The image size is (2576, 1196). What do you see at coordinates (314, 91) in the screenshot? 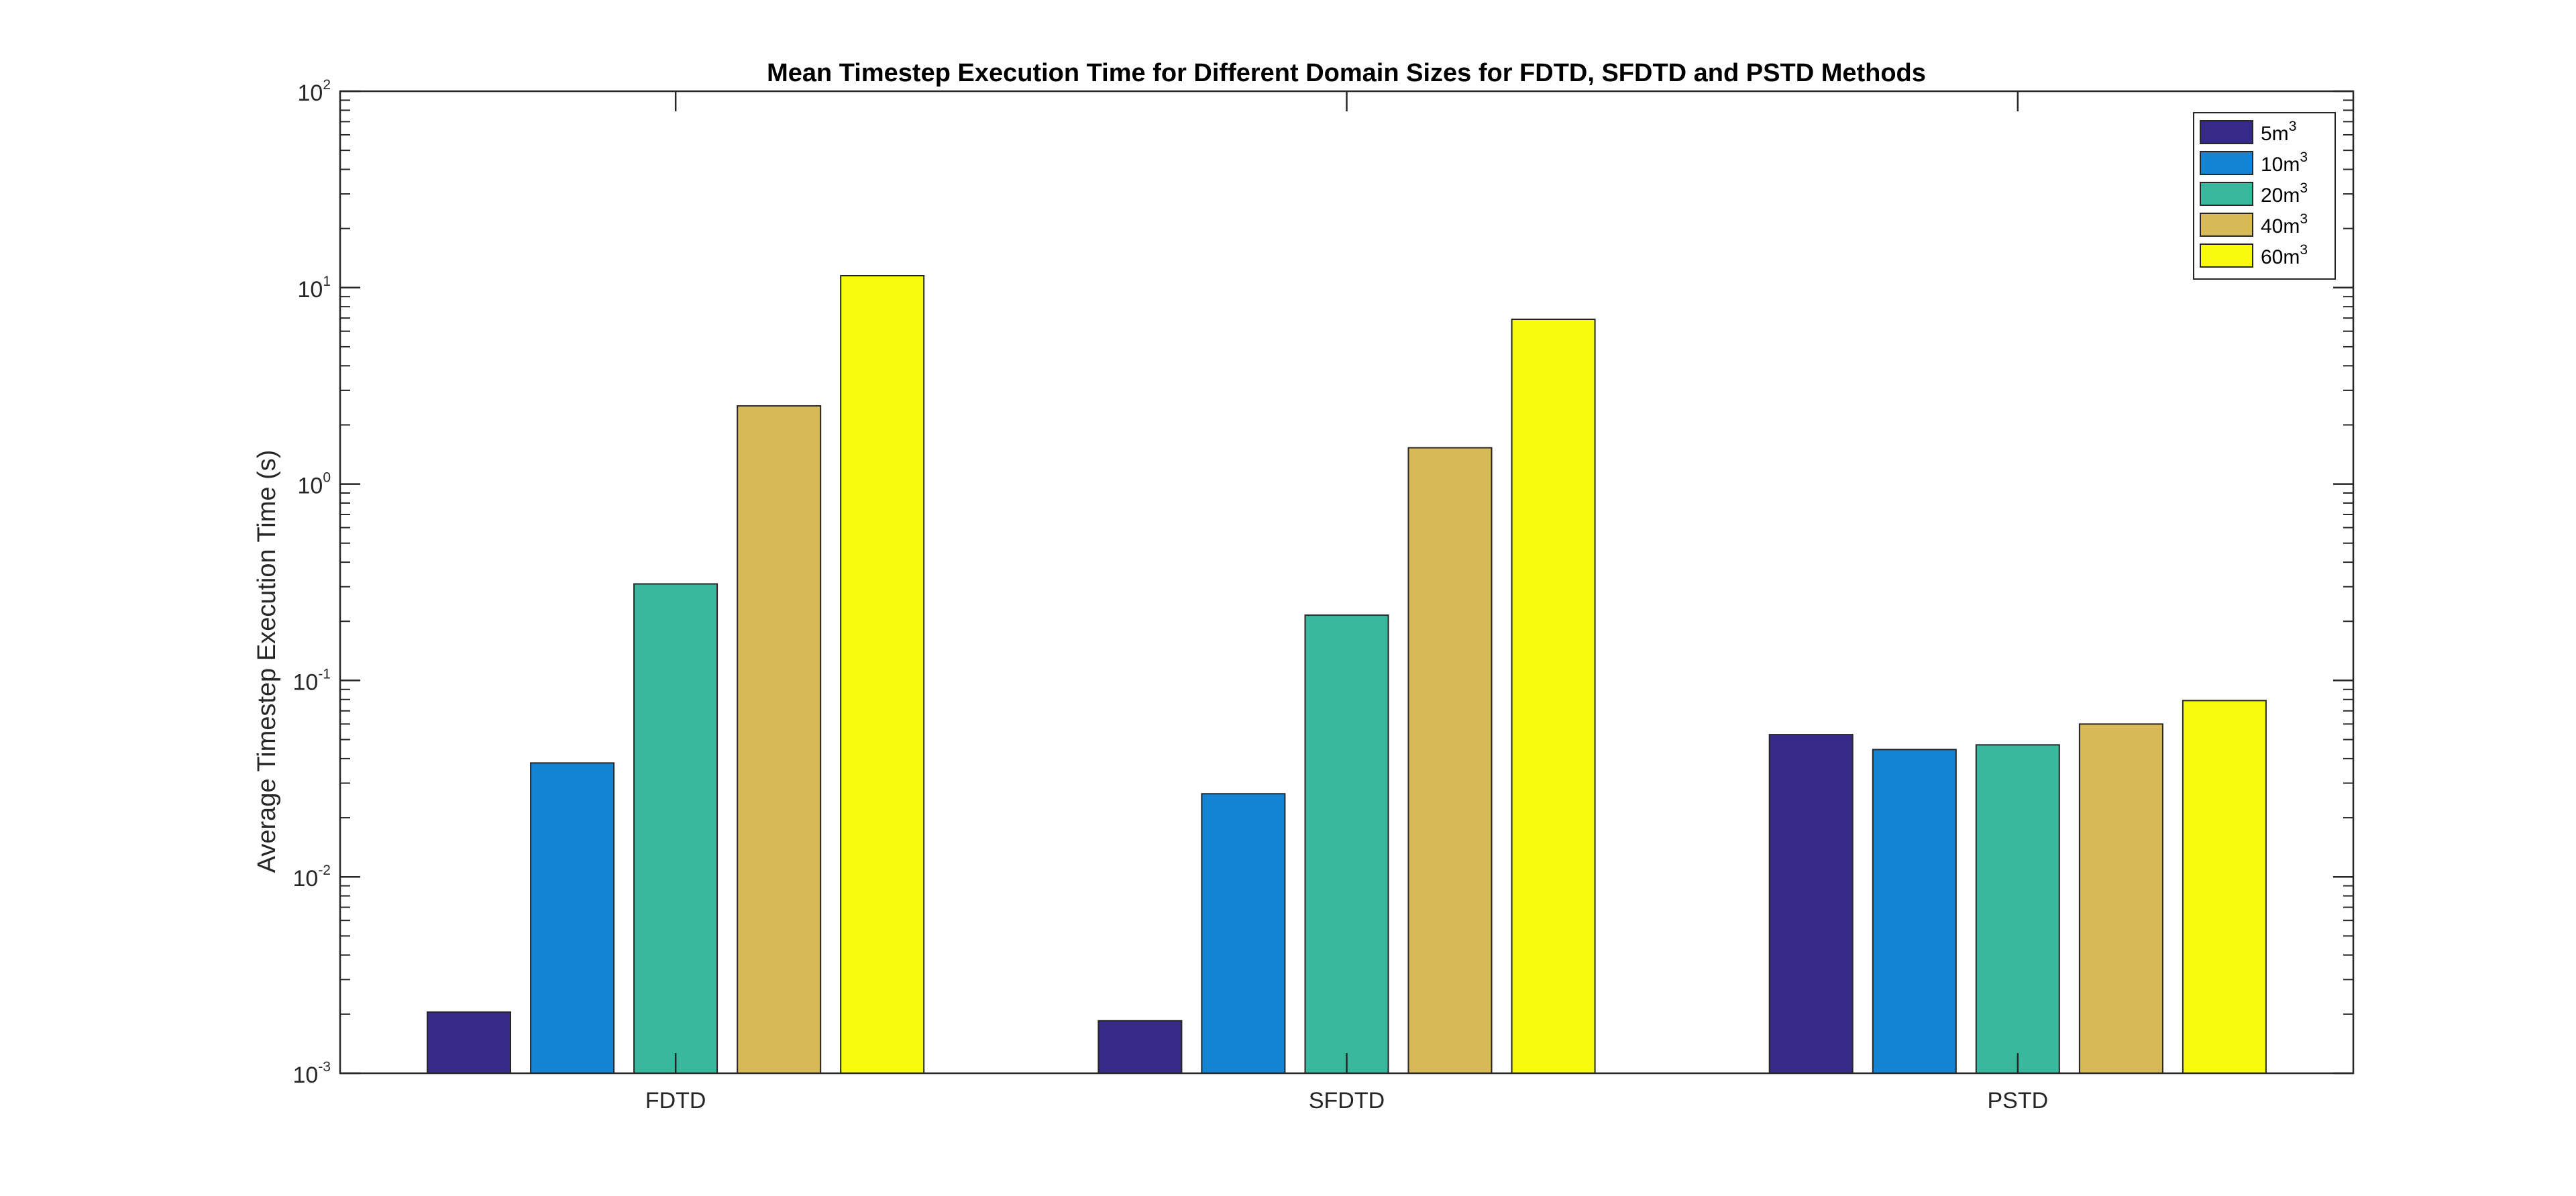
I see `y-tick-label: 10²` at bounding box center [314, 91].